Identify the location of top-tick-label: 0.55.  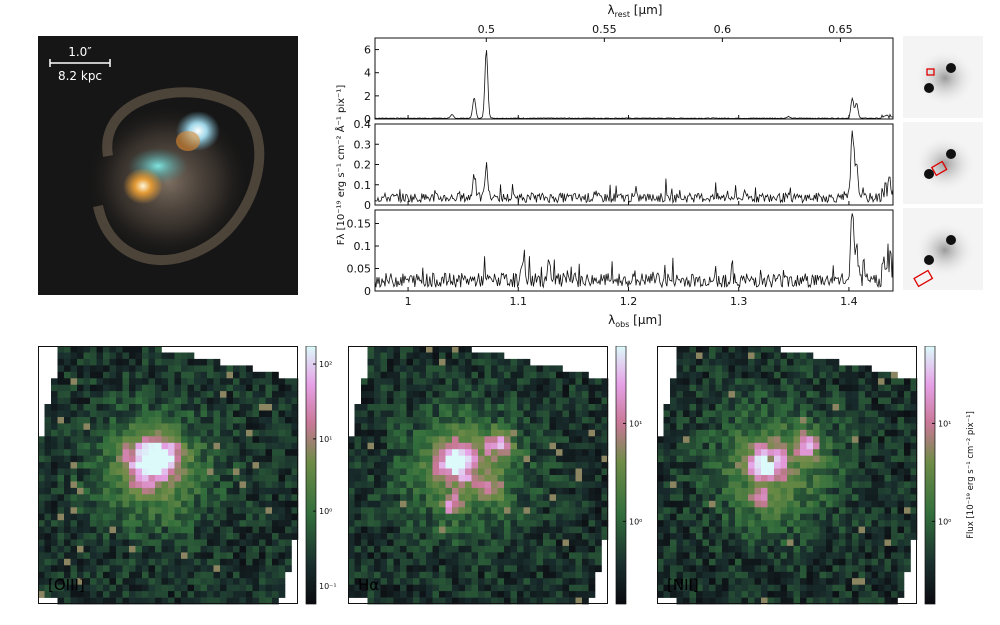
(604, 29).